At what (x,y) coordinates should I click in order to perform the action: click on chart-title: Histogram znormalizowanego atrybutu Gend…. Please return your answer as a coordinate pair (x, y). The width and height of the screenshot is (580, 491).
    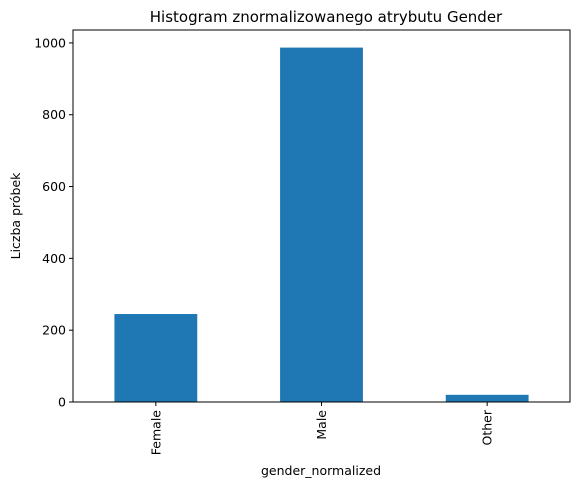
    Looking at the image, I should click on (326, 17).